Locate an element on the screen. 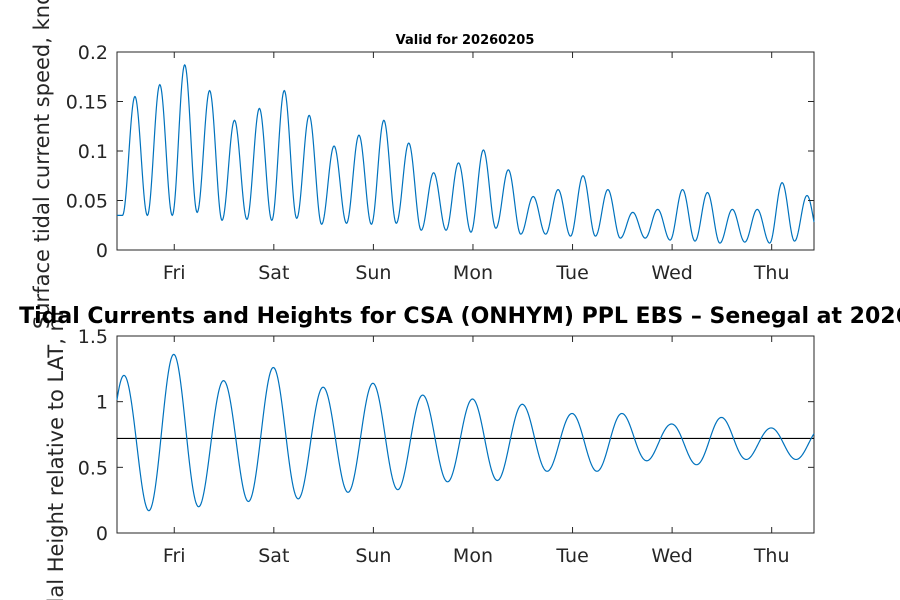  ytick-label: 0.5 is located at coordinates (93, 468).